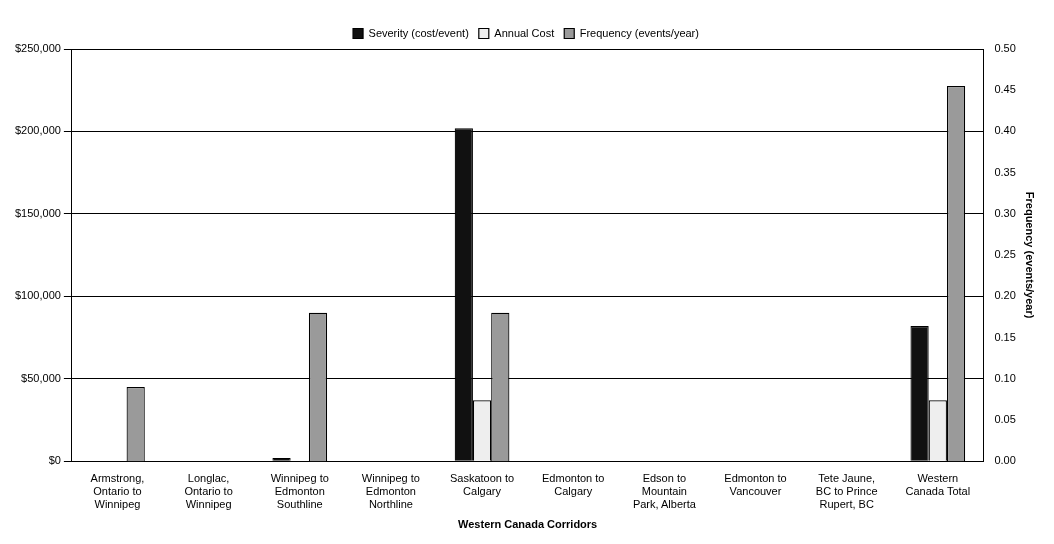  What do you see at coordinates (1005, 460) in the screenshot?
I see `y2-tick-label: 0.00` at bounding box center [1005, 460].